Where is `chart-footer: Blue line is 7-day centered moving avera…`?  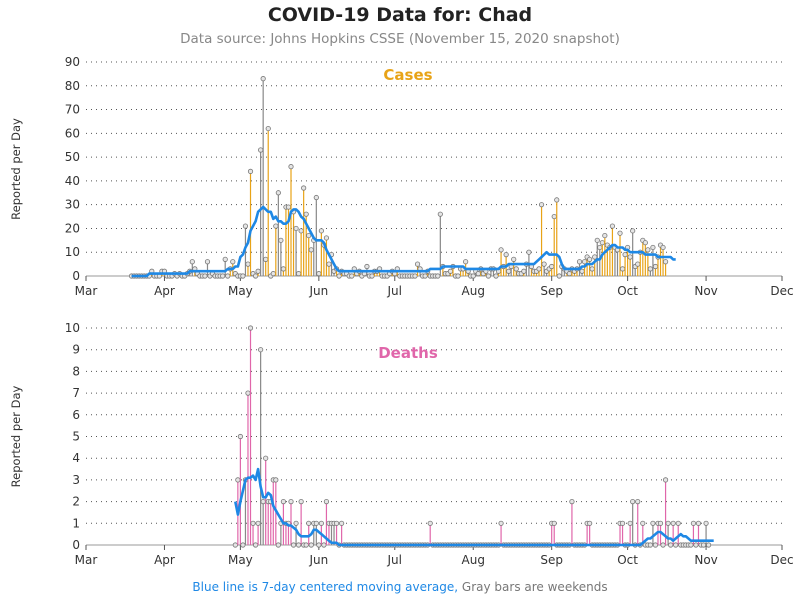
chart-footer: Blue line is 7-day centered moving avera… is located at coordinates (400, 587).